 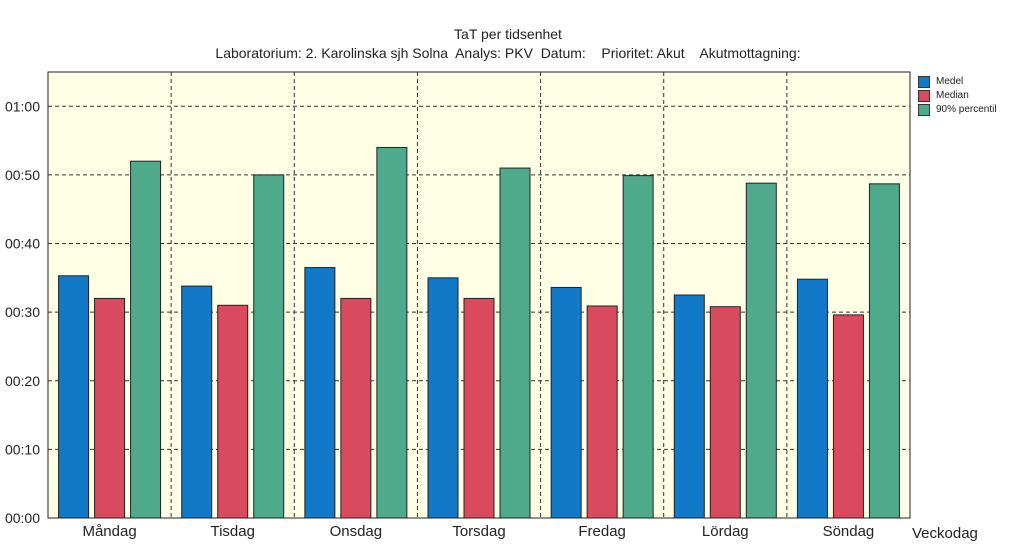 I want to click on y-tick-label: 00:10, so click(x=22, y=449).